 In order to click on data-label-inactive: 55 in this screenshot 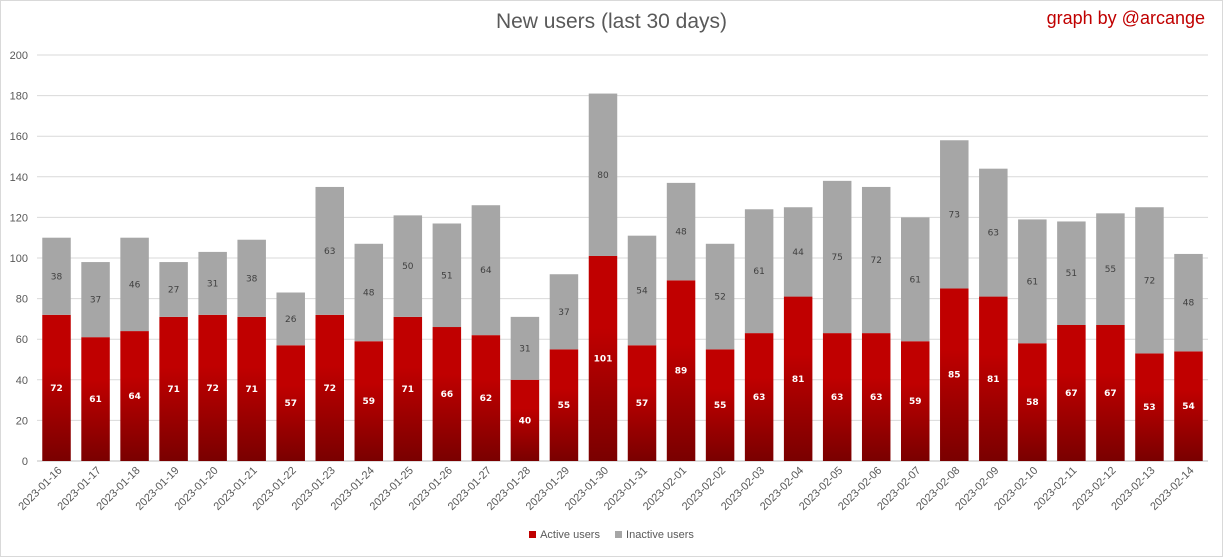, I will do `click(1110, 270)`.